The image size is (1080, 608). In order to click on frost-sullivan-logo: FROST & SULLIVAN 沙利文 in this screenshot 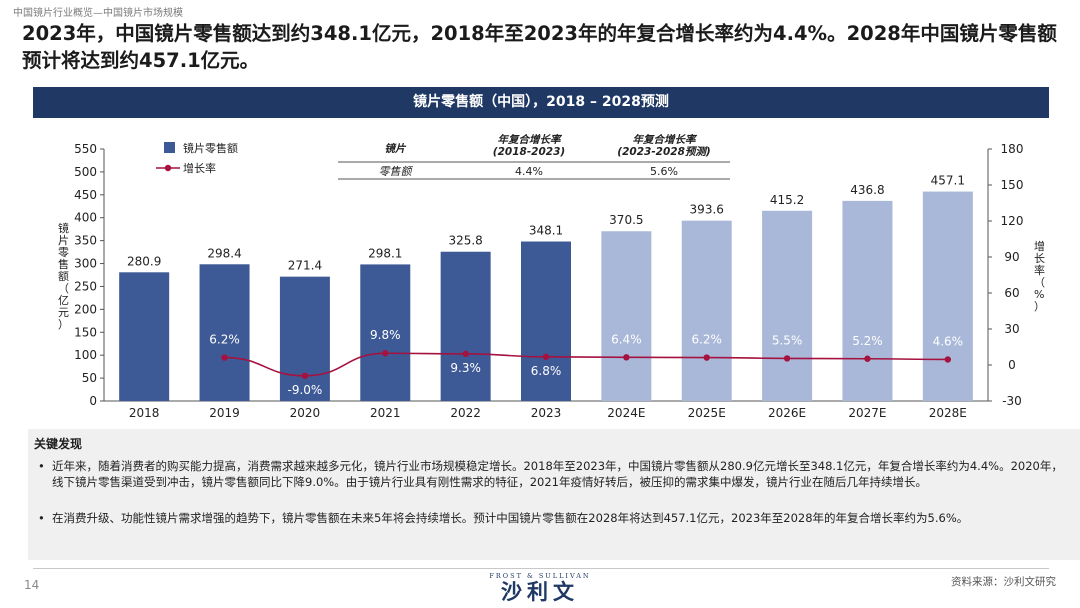, I will do `click(540, 589)`.